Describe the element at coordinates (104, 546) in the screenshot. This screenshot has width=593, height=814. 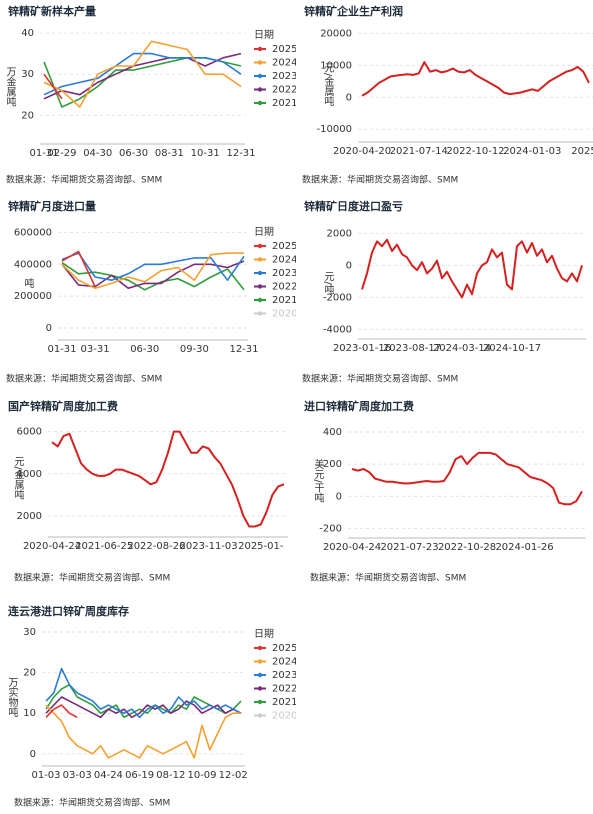
I see `x-tick-label: 2021-06-25` at that location.